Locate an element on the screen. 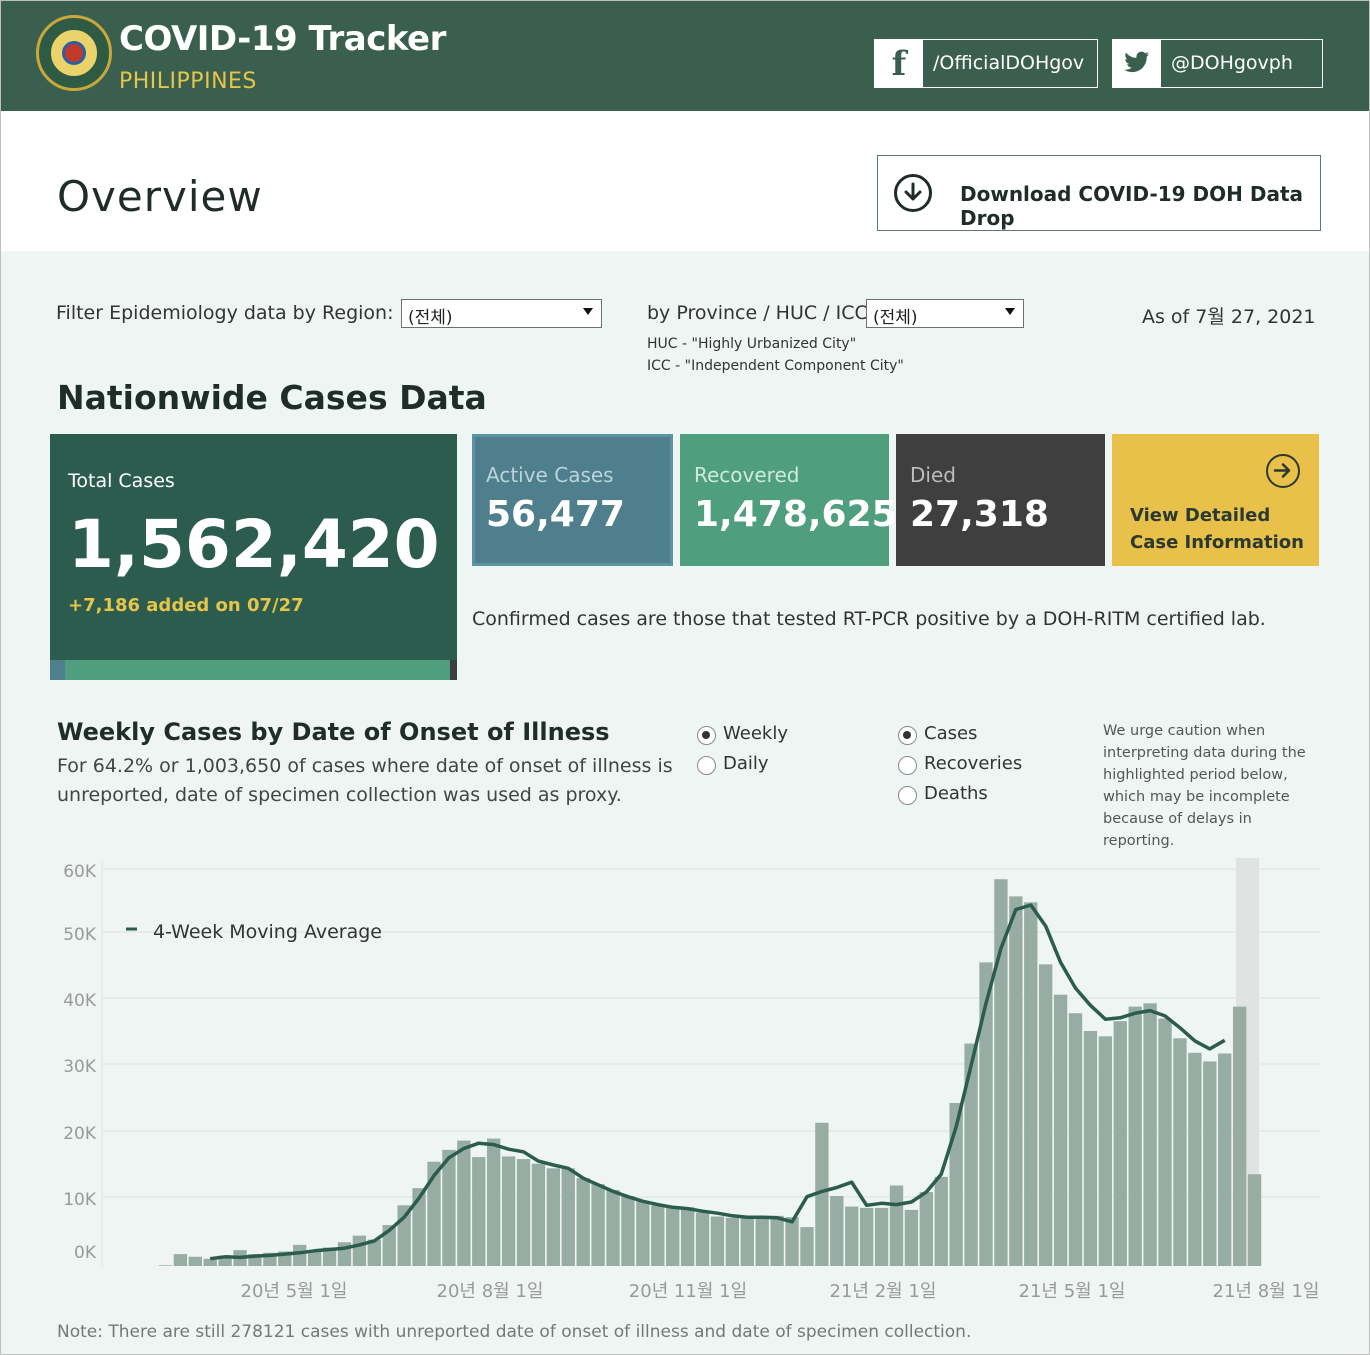 The height and width of the screenshot is (1355, 1370). active-cases-card: Active Cases 56,477 is located at coordinates (572, 500).